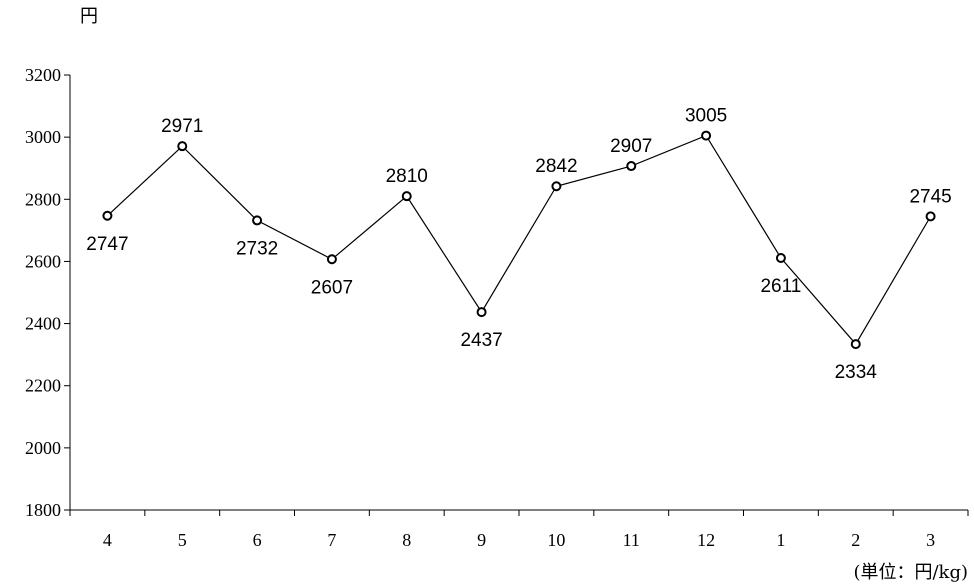 The image size is (974, 587). Describe the element at coordinates (43, 448) in the screenshot. I see `y-tick-label: 2000` at that location.